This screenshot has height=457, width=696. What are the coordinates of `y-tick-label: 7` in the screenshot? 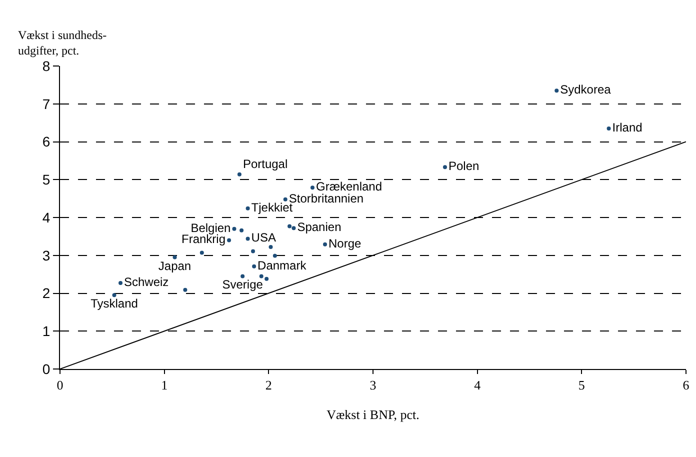 It's located at (46, 104).